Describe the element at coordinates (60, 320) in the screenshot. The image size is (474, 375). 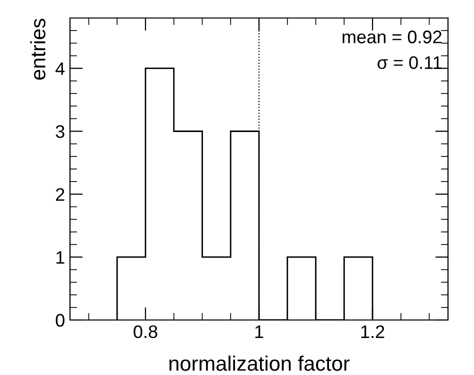
I see `y-tick-label: 0` at that location.